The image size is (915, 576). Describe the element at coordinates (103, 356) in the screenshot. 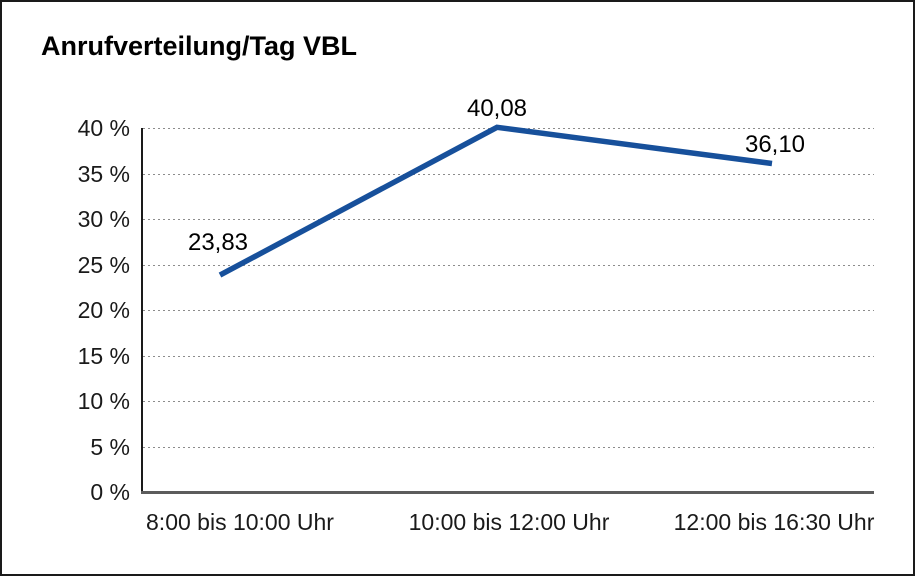

I see `y-tick-label: 15 %` at that location.